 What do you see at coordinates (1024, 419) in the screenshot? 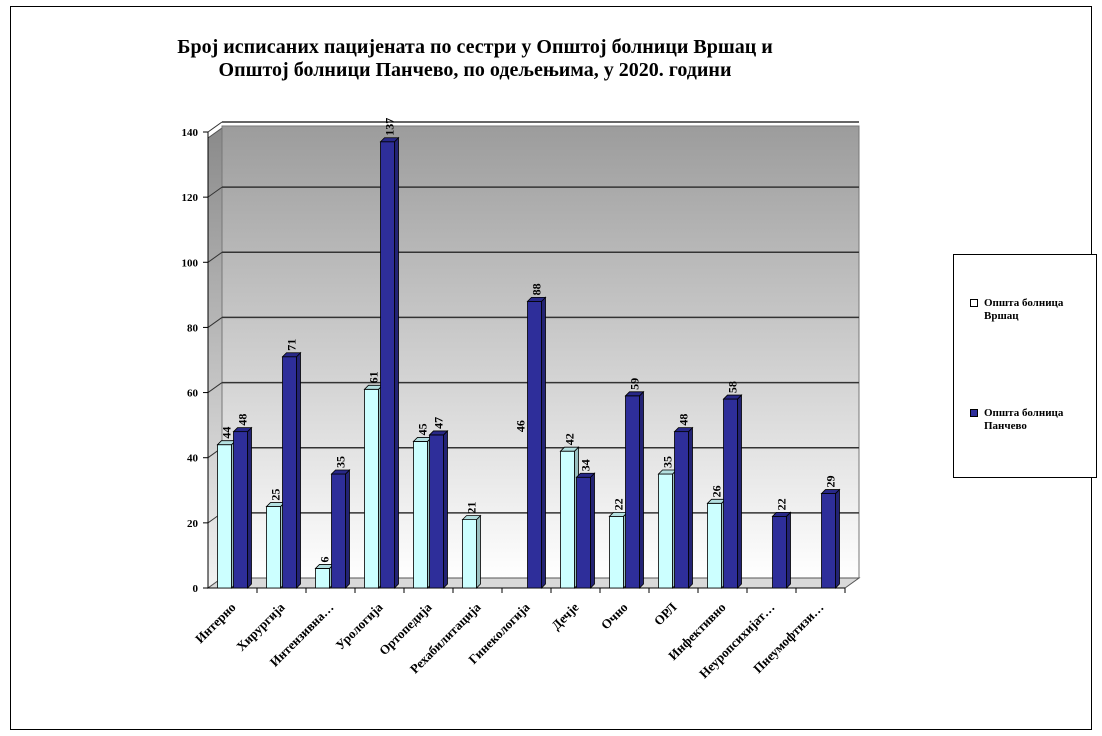
I see `legend-label-pancevo: Општа болница Панчево` at bounding box center [1024, 419].